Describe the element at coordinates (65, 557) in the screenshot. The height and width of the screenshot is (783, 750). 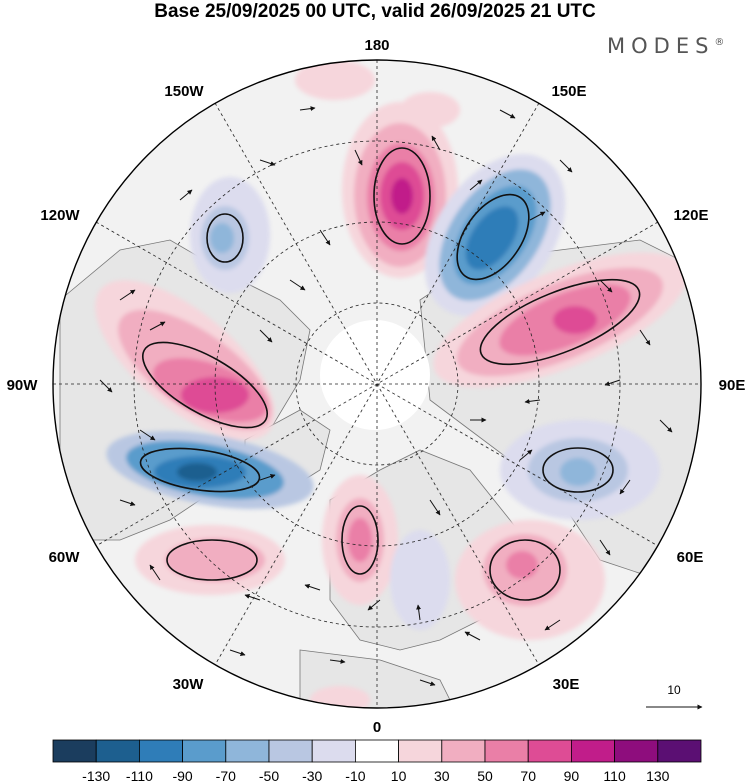
I see `lon-label-60w: 60W` at that location.